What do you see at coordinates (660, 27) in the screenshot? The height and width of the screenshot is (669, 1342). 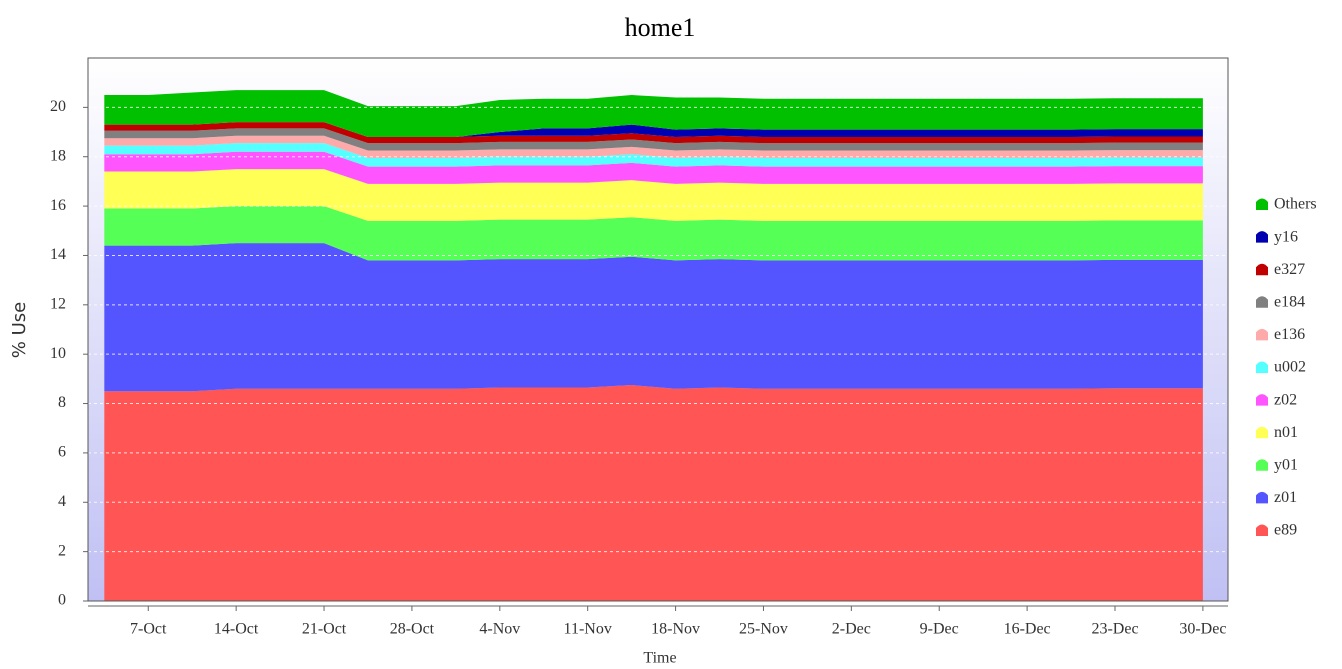 I see `chart-title: home1` at bounding box center [660, 27].